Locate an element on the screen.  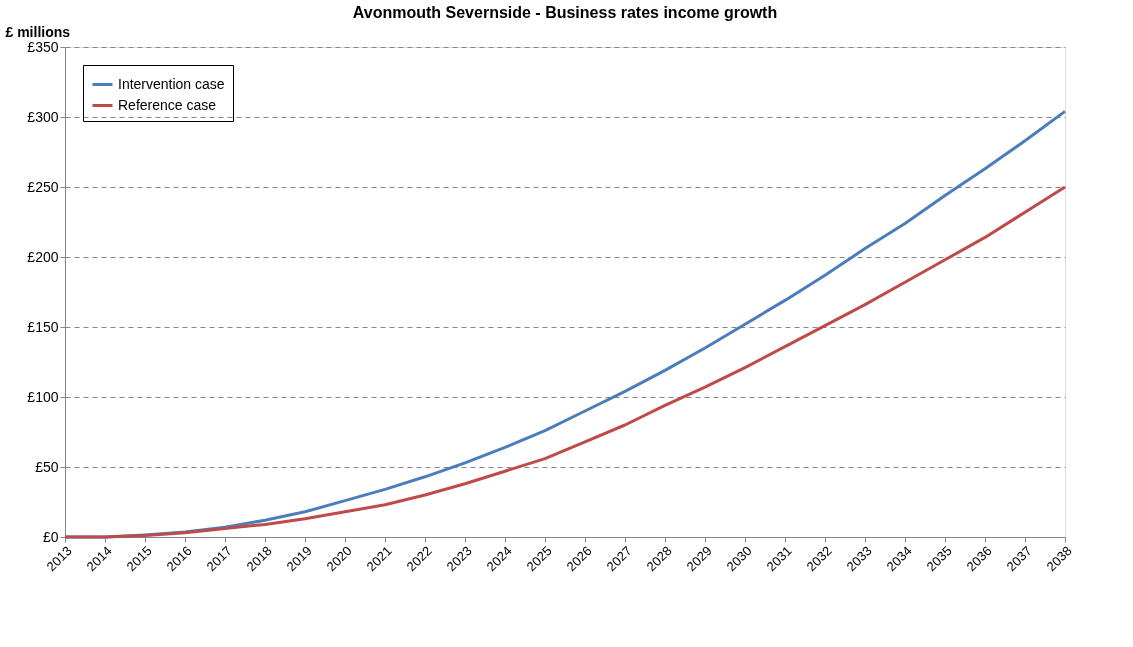
y-axis-title: £ millions is located at coordinates (38, 31).